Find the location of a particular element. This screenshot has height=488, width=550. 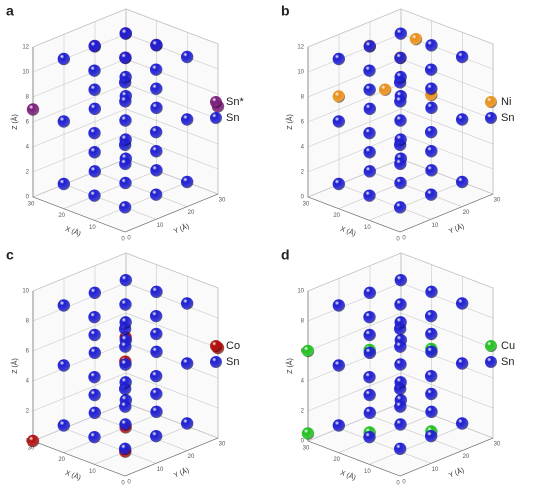

panel-label: c is located at coordinates (10, 255).